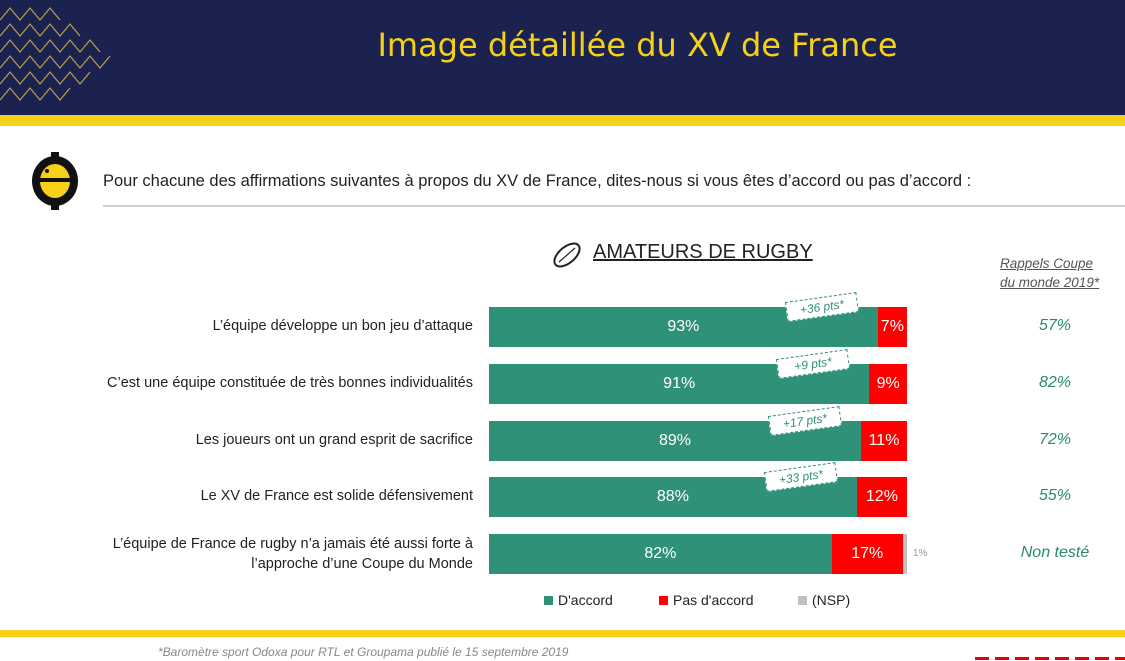 Image resolution: width=1125 pixels, height=661 pixels. Describe the element at coordinates (672, 496) in the screenshot. I see `bar-value-label: 88%` at that location.